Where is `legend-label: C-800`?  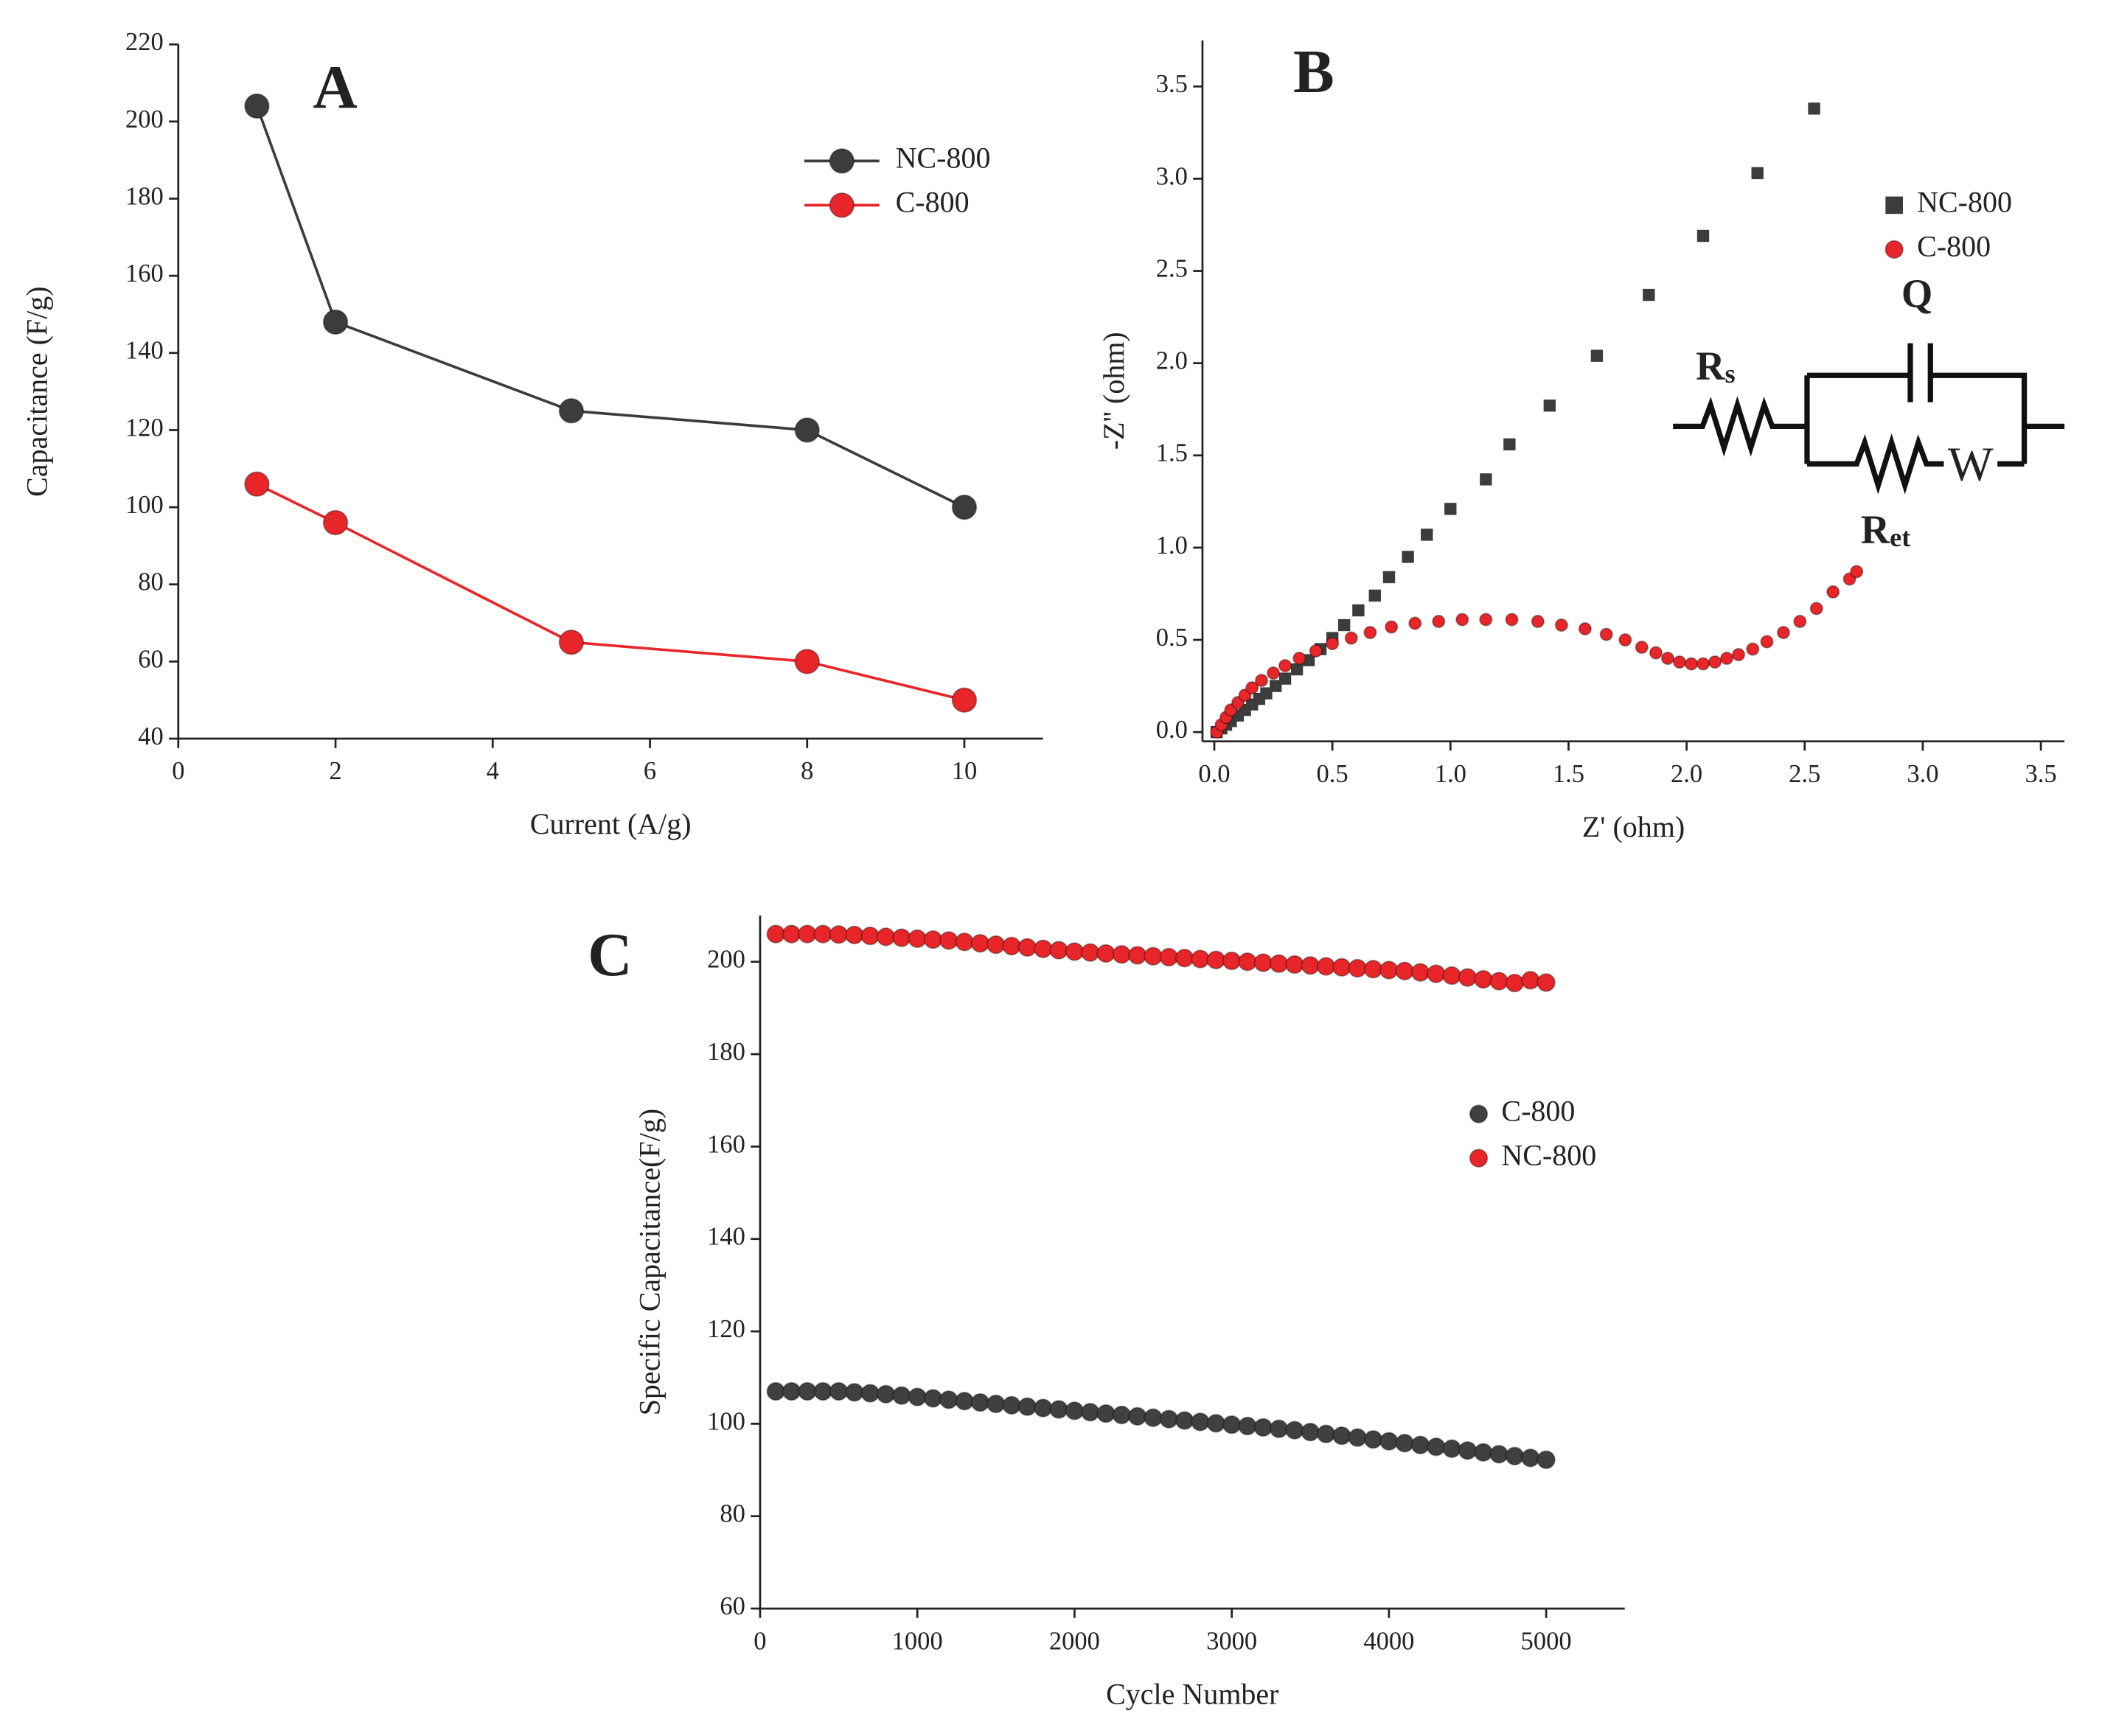 legend-label: C-800 is located at coordinates (933, 202).